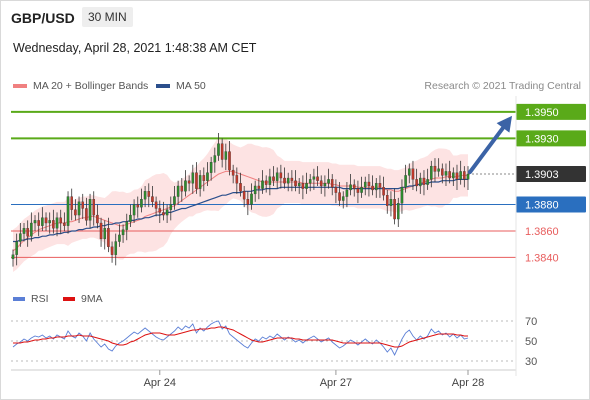  Describe the element at coordinates (40, 299) in the screenshot. I see `legend-label-rsi: RSI` at that location.